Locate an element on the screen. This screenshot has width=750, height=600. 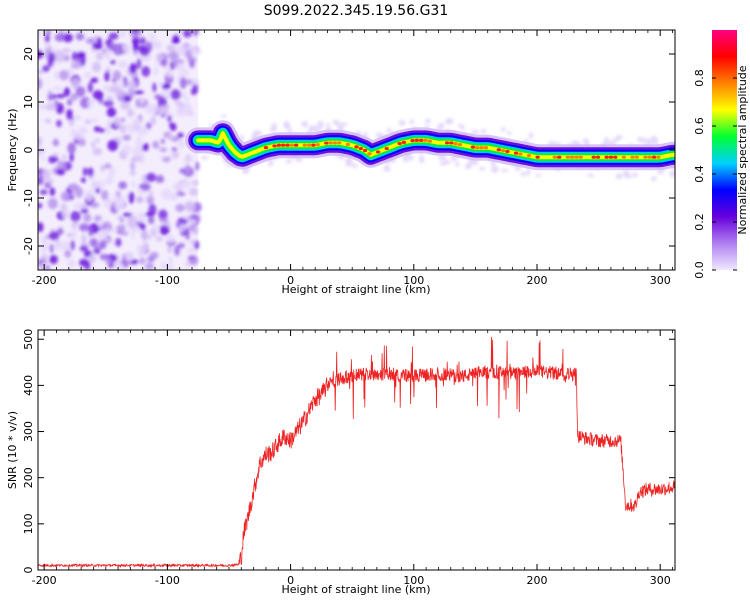
spectrogram-x-axis-label: Height of straight line (km) is located at coordinates (355, 289).